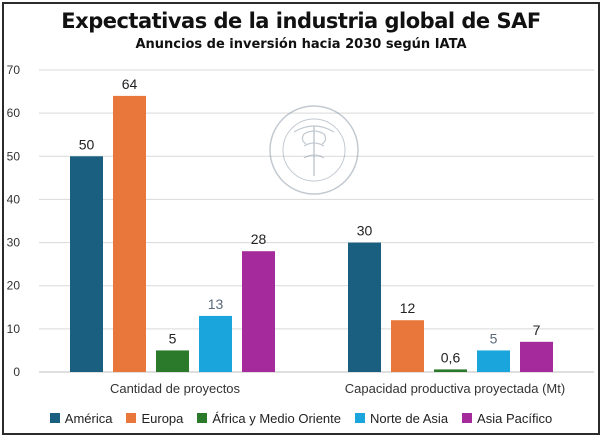  What do you see at coordinates (14, 286) in the screenshot?
I see `y-tick-label: 20` at bounding box center [14, 286].